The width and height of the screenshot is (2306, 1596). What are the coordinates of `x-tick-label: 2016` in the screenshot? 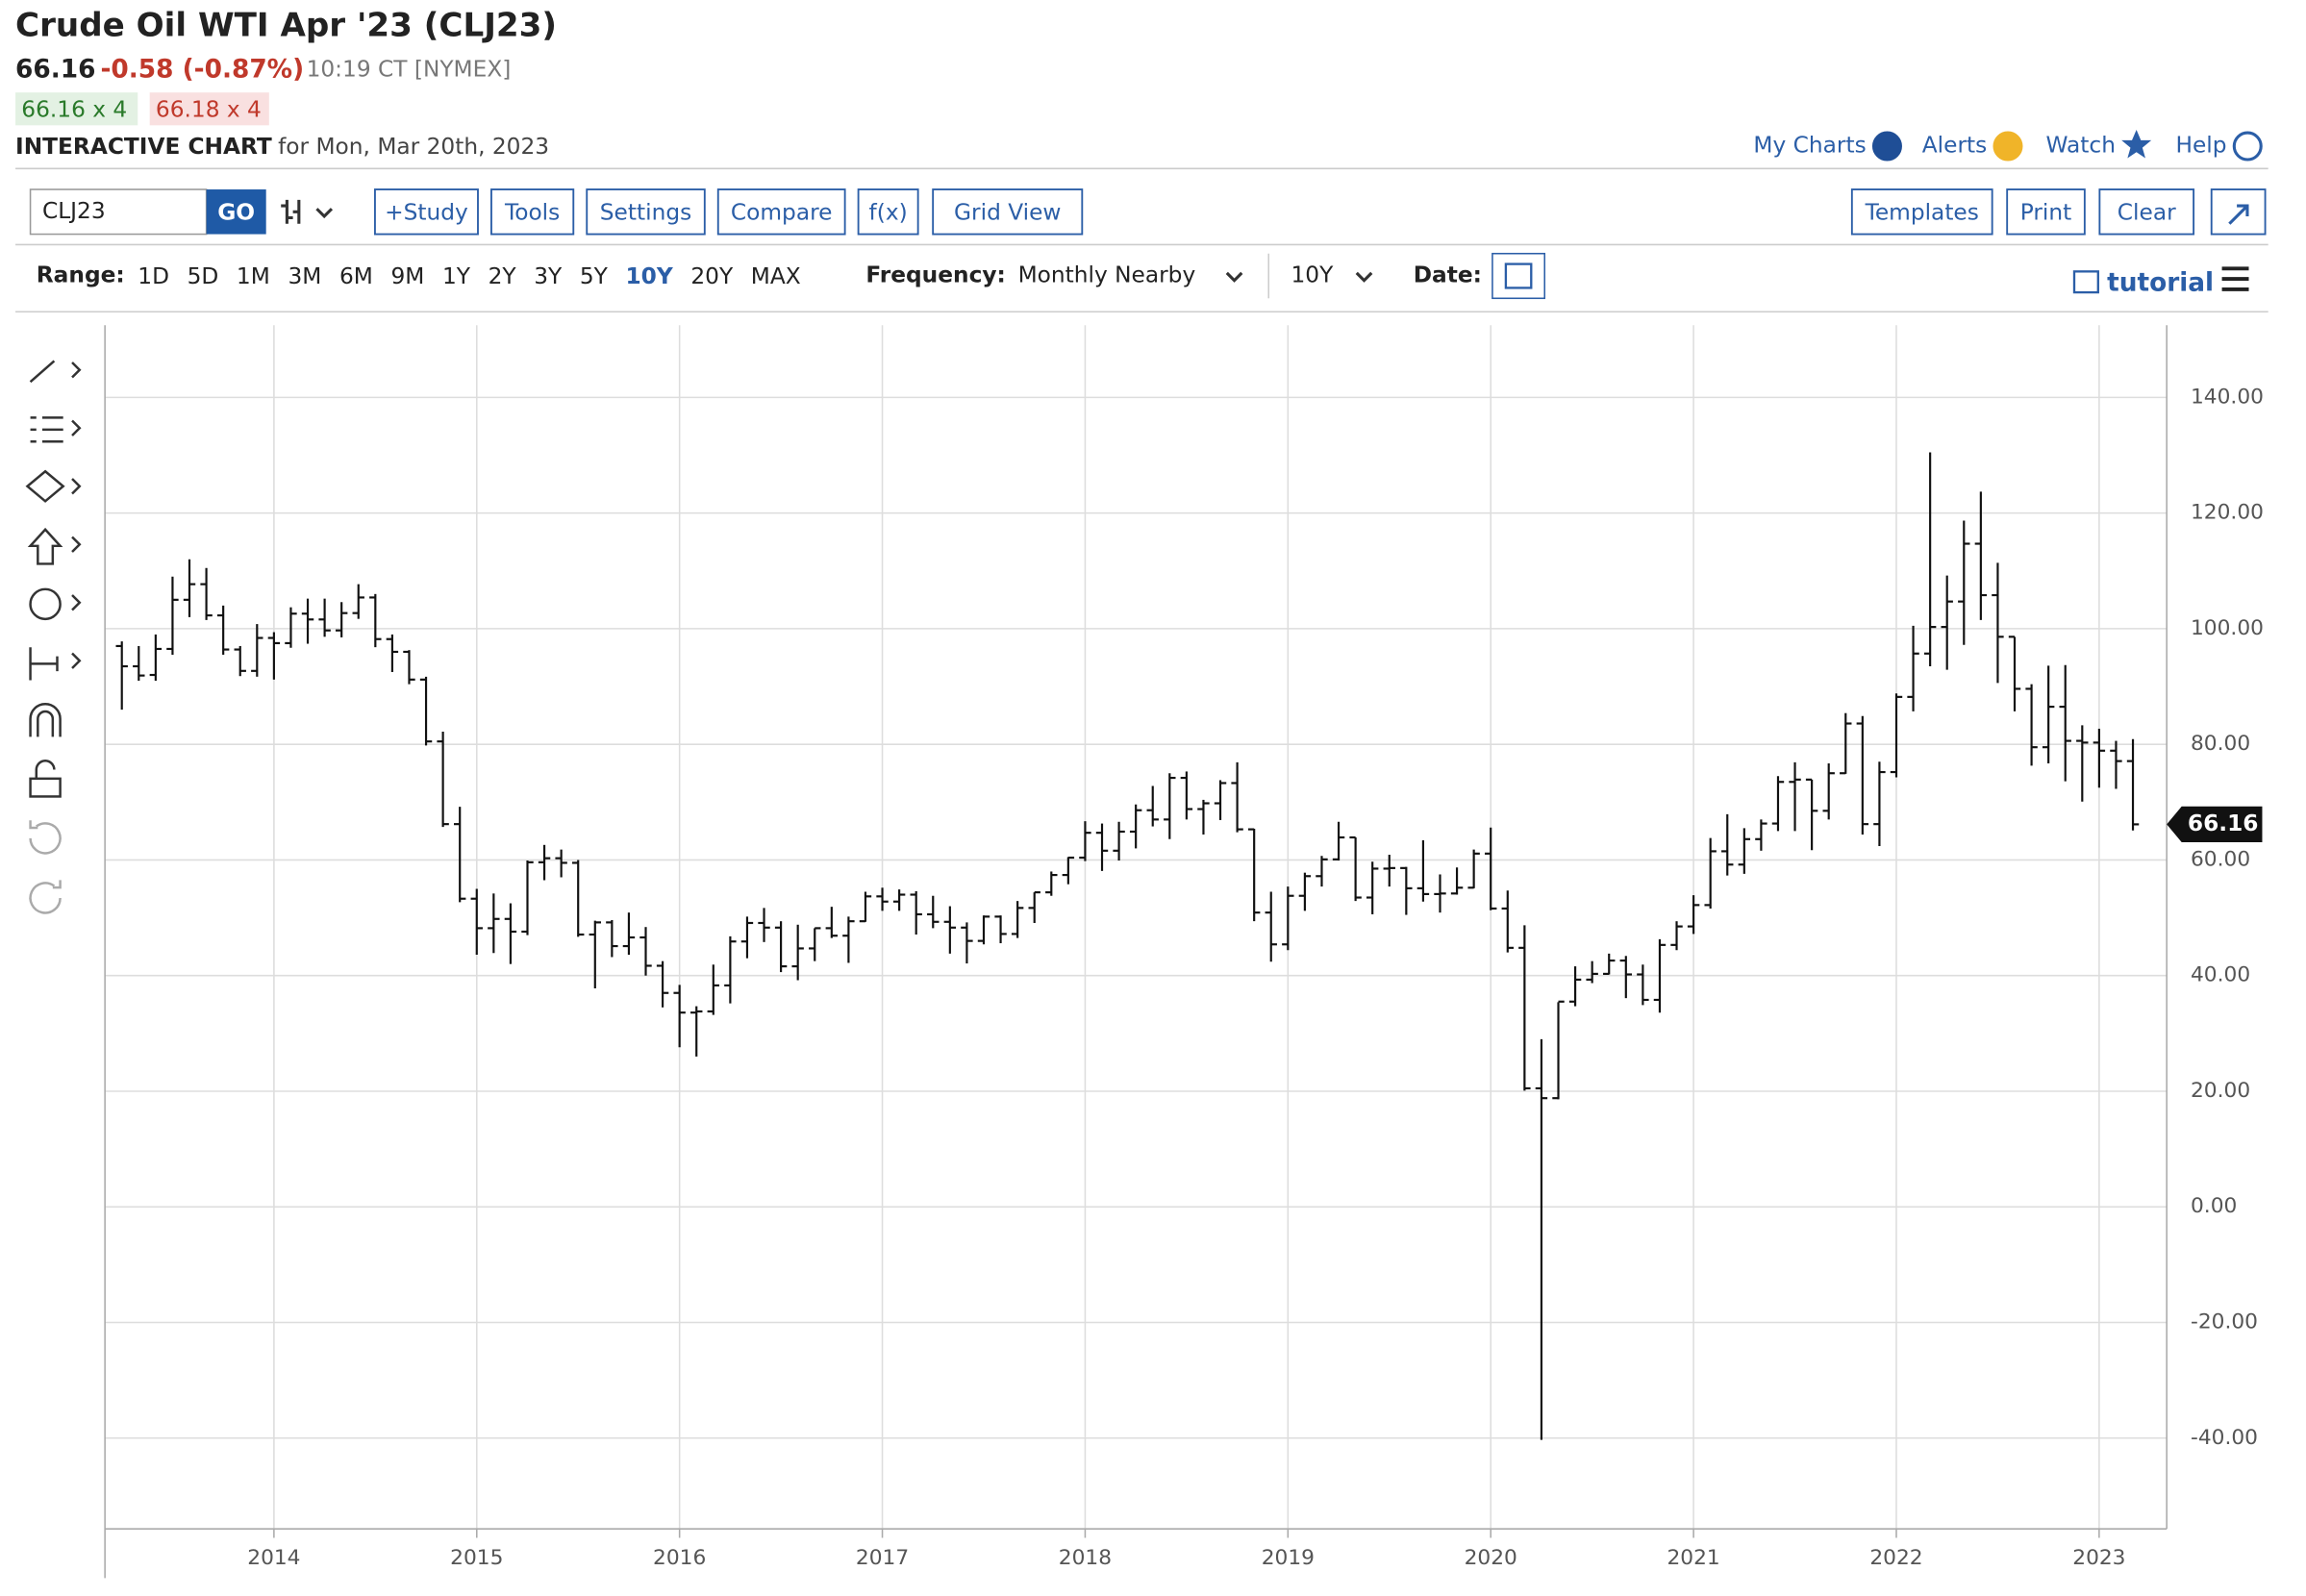 It's located at (680, 1558).